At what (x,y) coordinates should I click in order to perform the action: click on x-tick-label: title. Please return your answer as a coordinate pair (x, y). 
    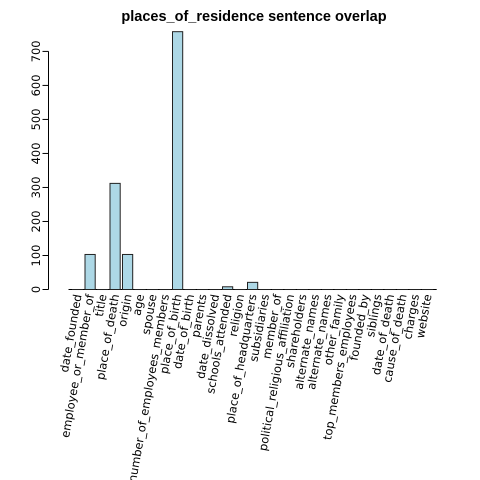
    Looking at the image, I should click on (101, 305).